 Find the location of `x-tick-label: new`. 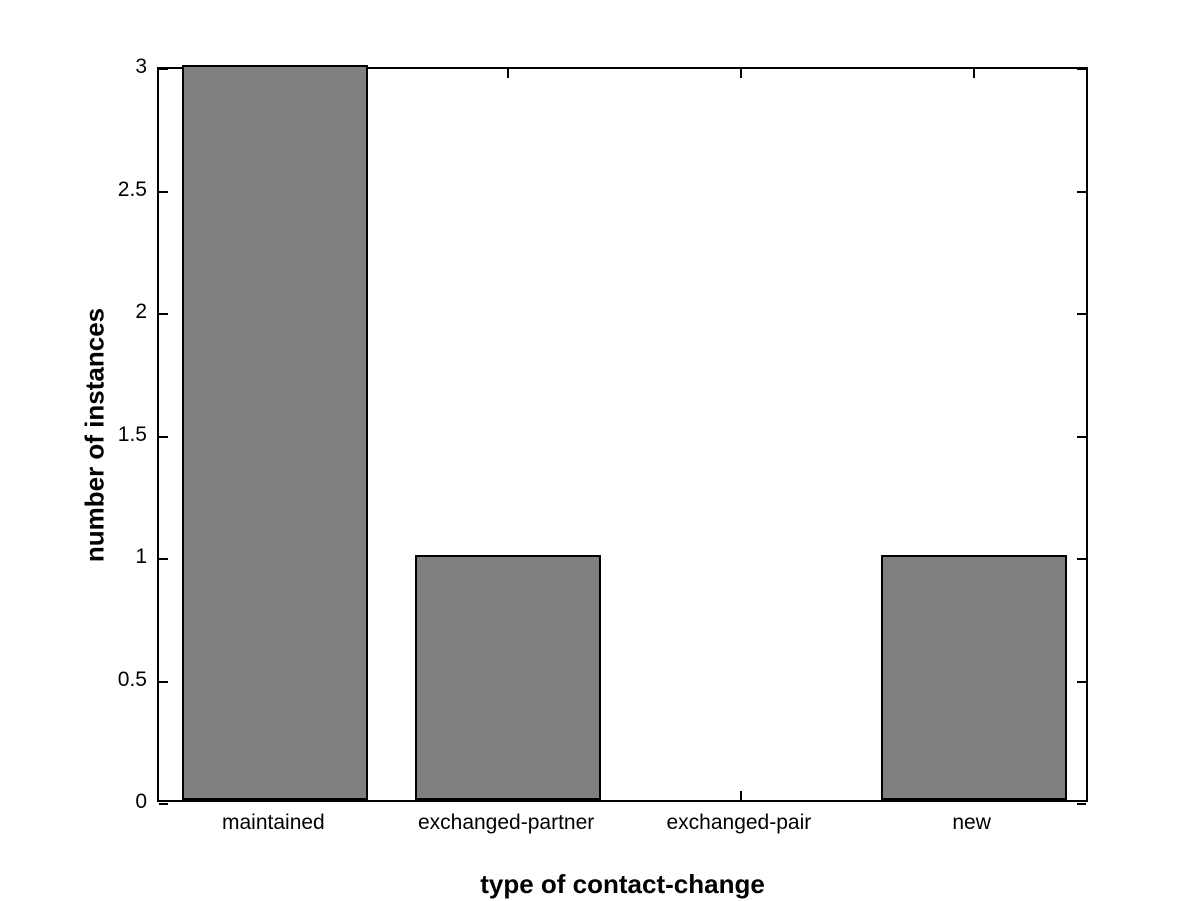

x-tick-label: new is located at coordinates (971, 822).